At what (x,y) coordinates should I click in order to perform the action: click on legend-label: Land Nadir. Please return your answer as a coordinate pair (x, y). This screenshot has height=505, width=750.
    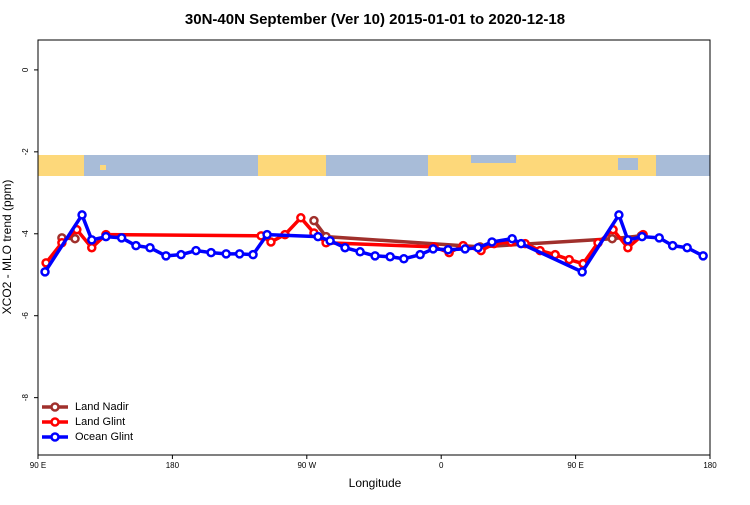
    Looking at the image, I should click on (102, 407).